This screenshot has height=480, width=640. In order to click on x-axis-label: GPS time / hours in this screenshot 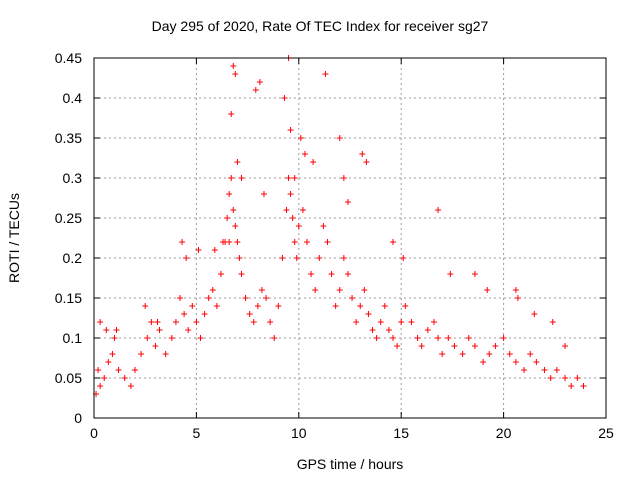, I will do `click(350, 464)`.